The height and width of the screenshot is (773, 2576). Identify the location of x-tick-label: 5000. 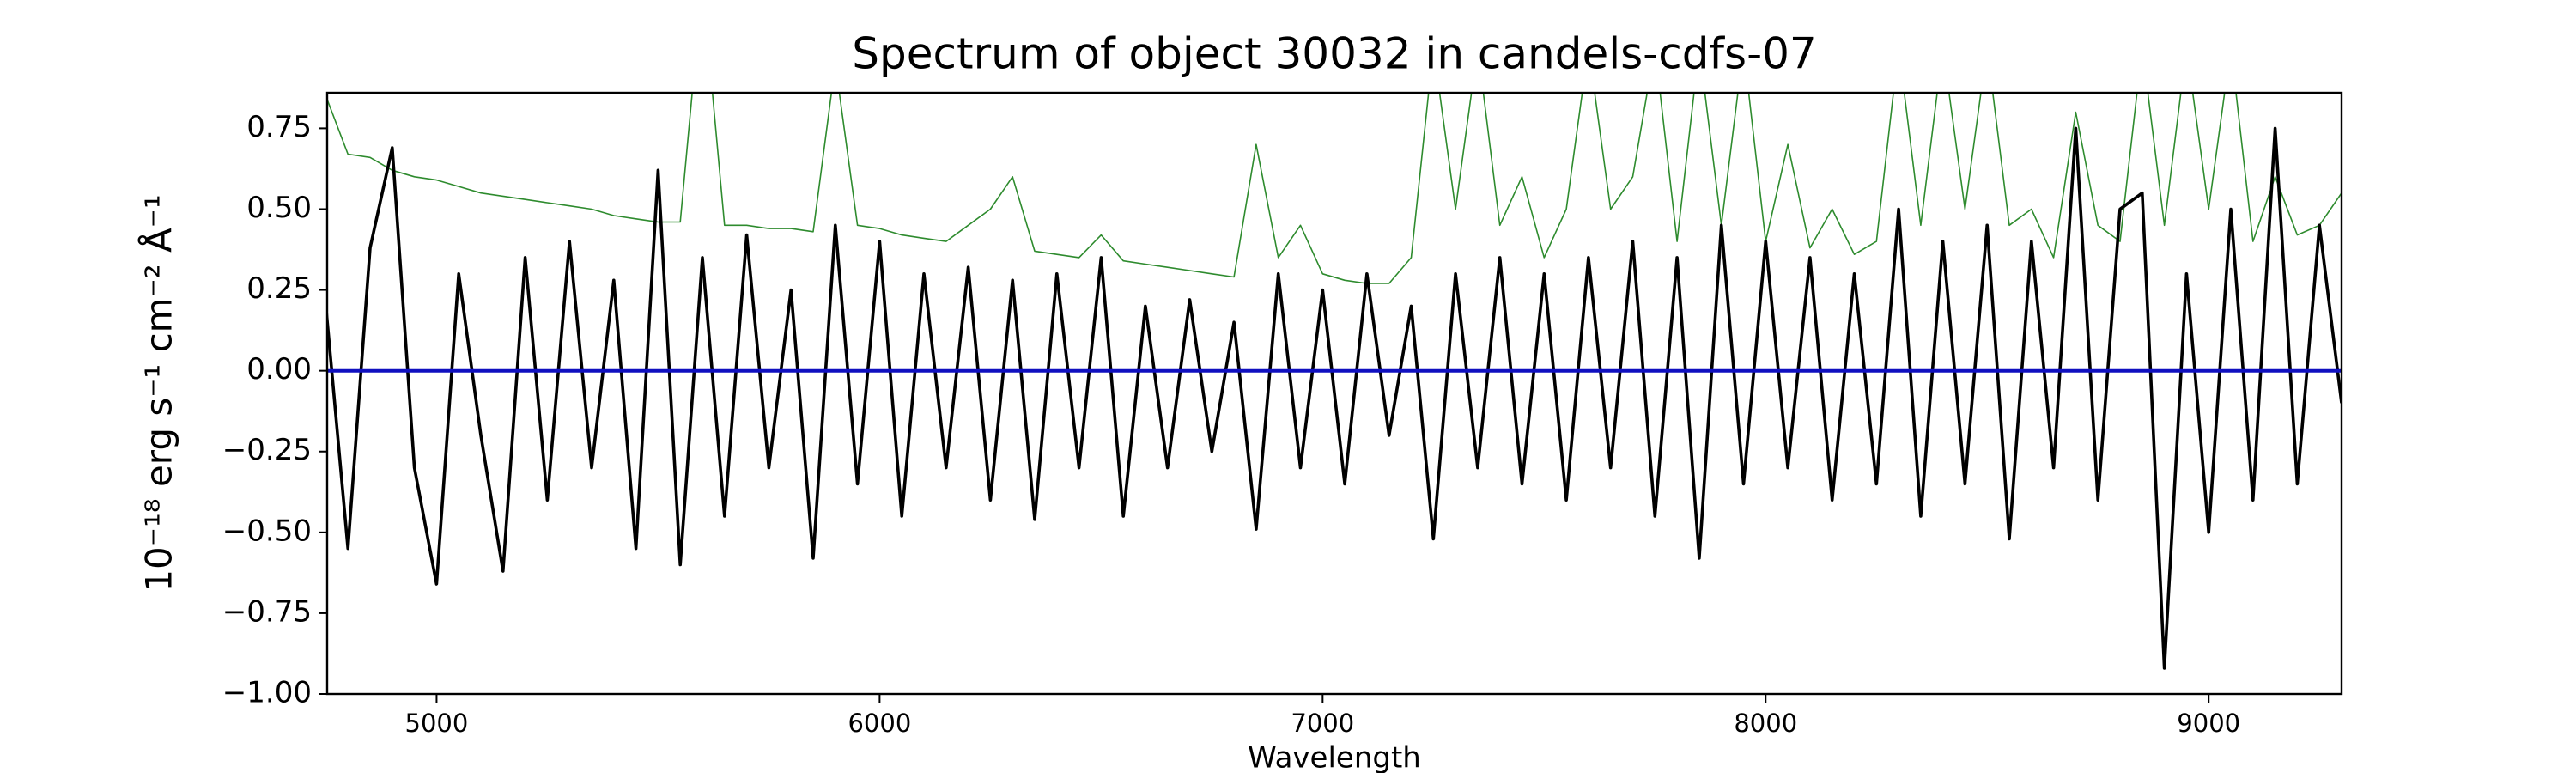
(437, 723).